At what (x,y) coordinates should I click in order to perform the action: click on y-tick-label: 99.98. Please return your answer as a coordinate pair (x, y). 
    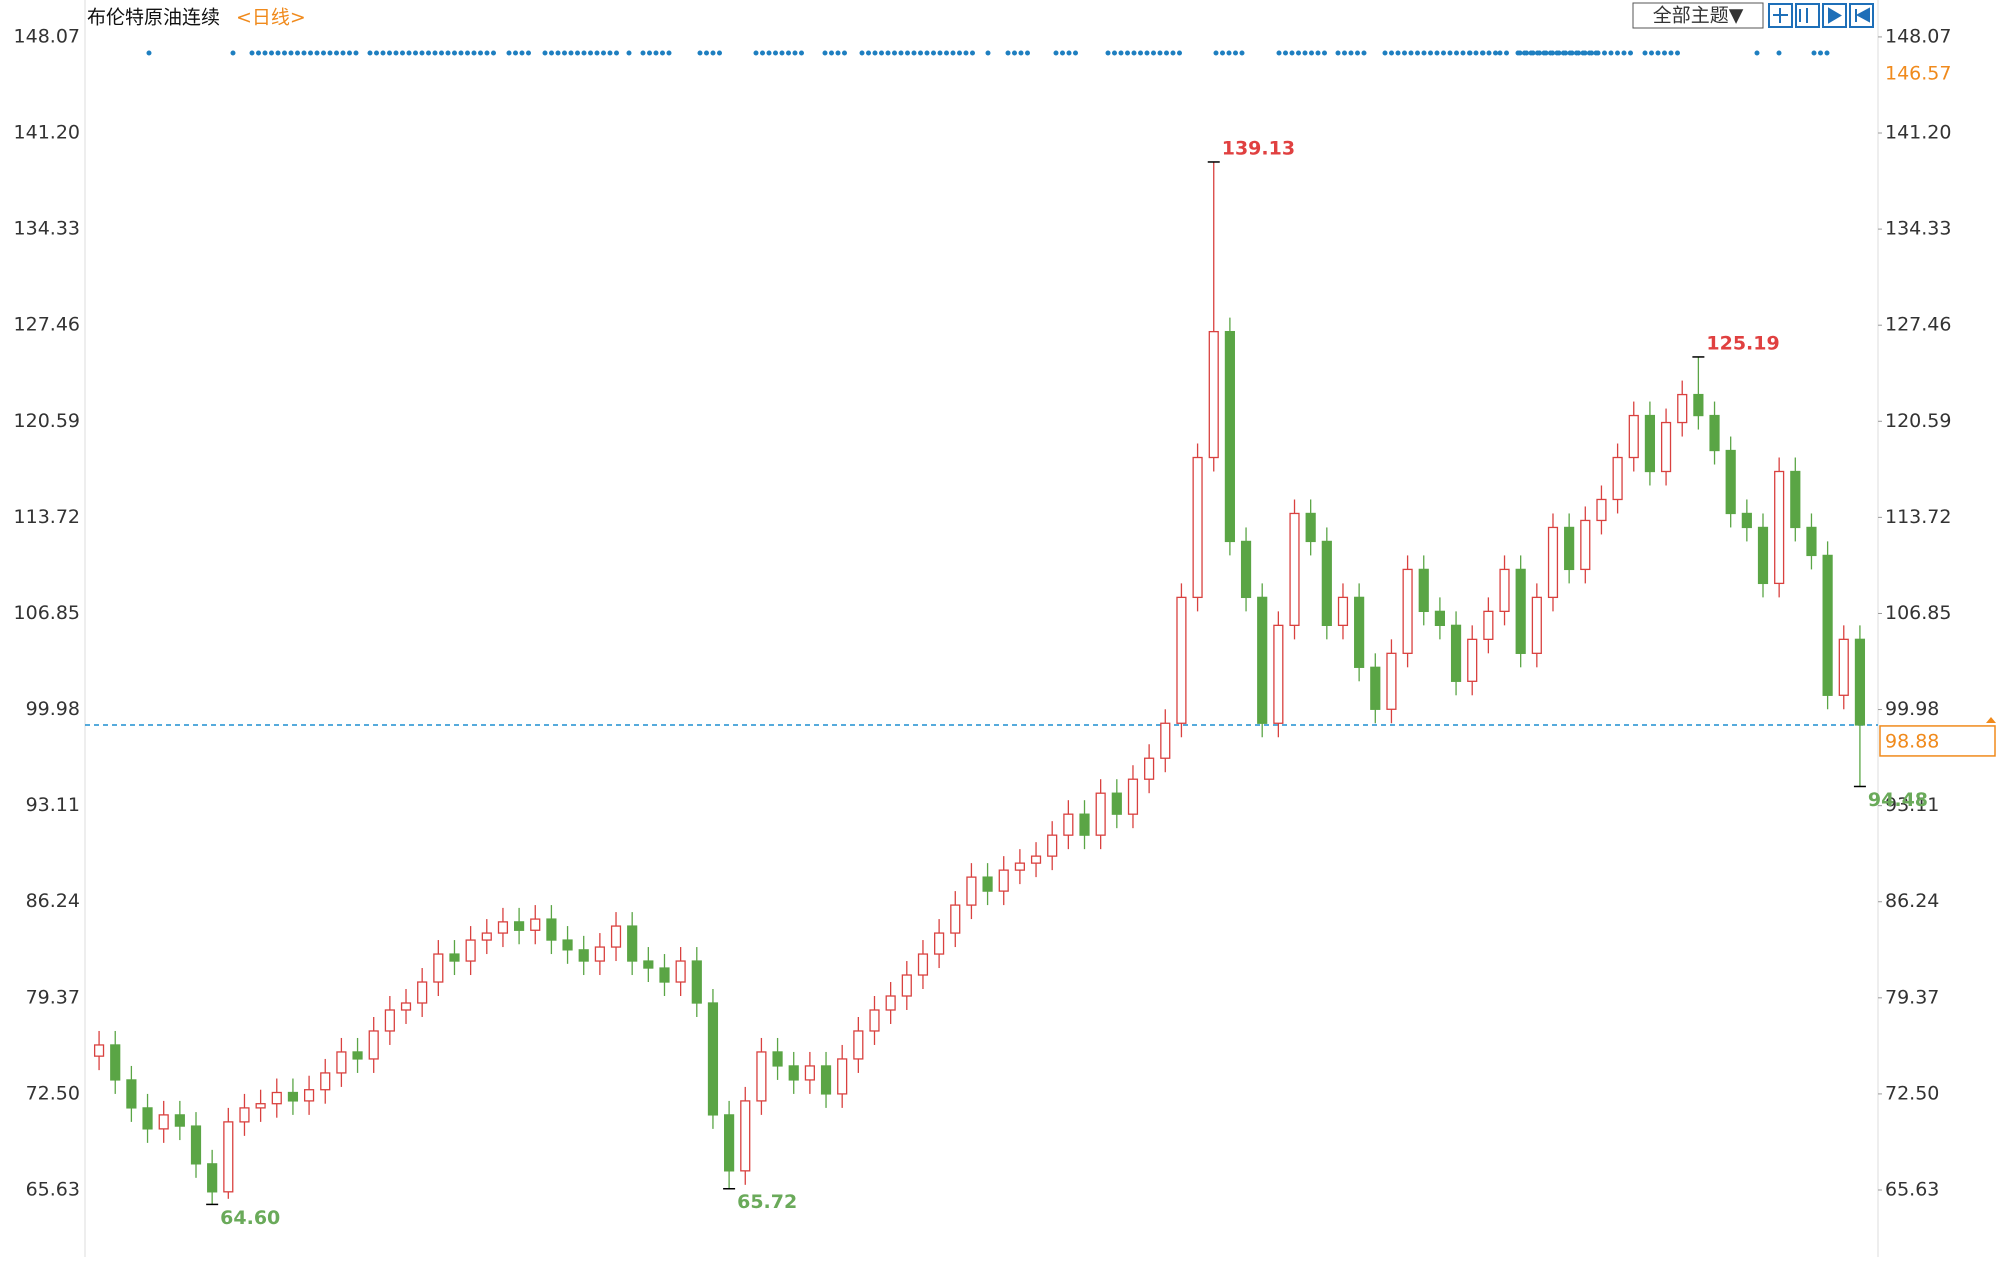
    Looking at the image, I should click on (53, 709).